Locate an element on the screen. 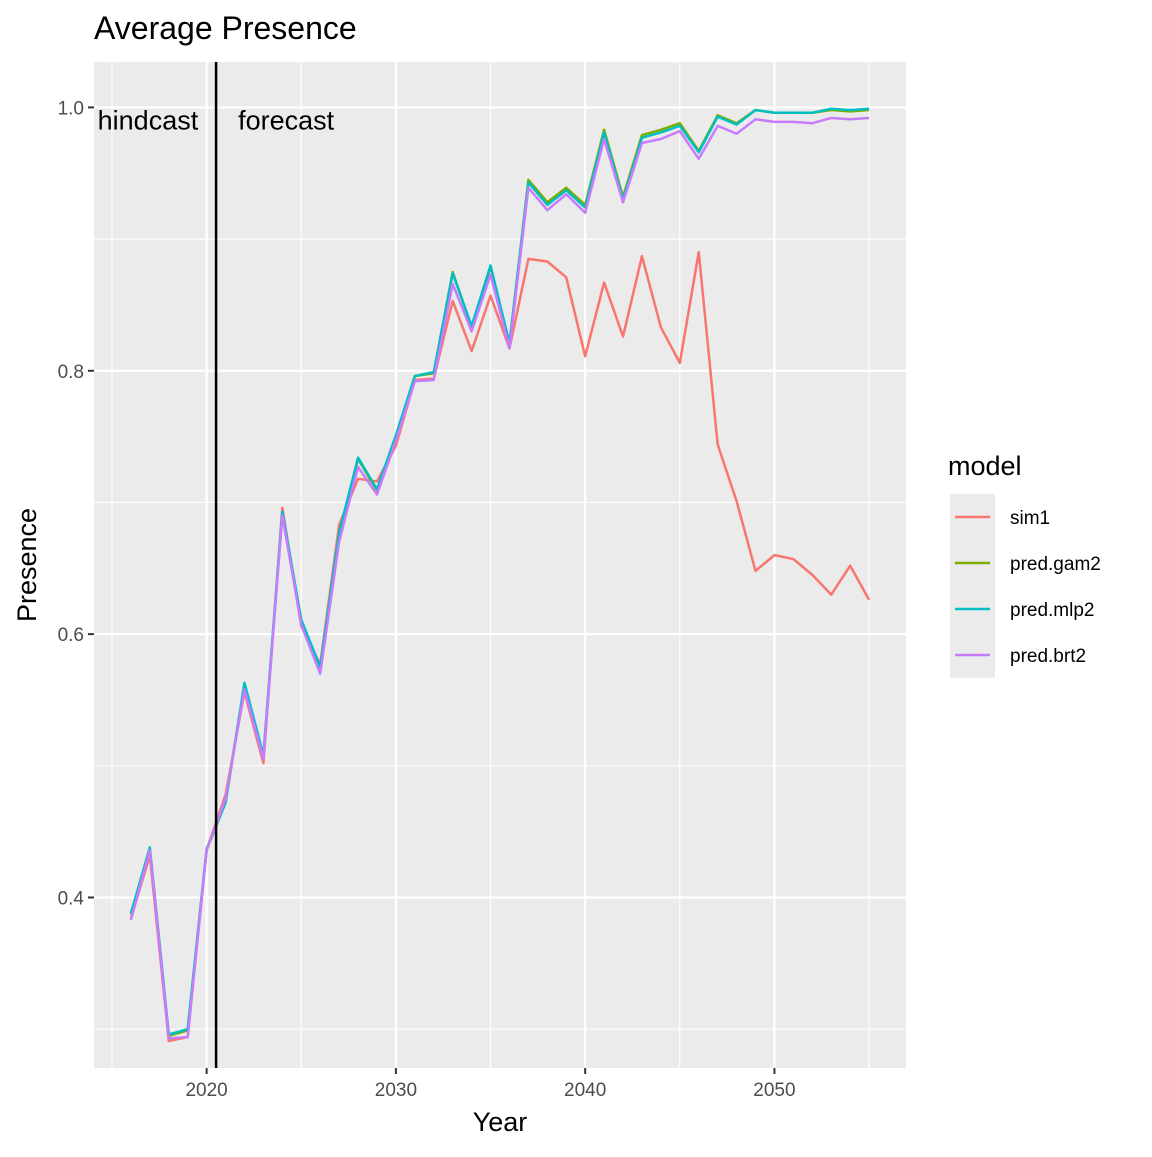 This screenshot has width=1152, height=1157. y-tick-label: 1.0 is located at coordinates (71, 108).